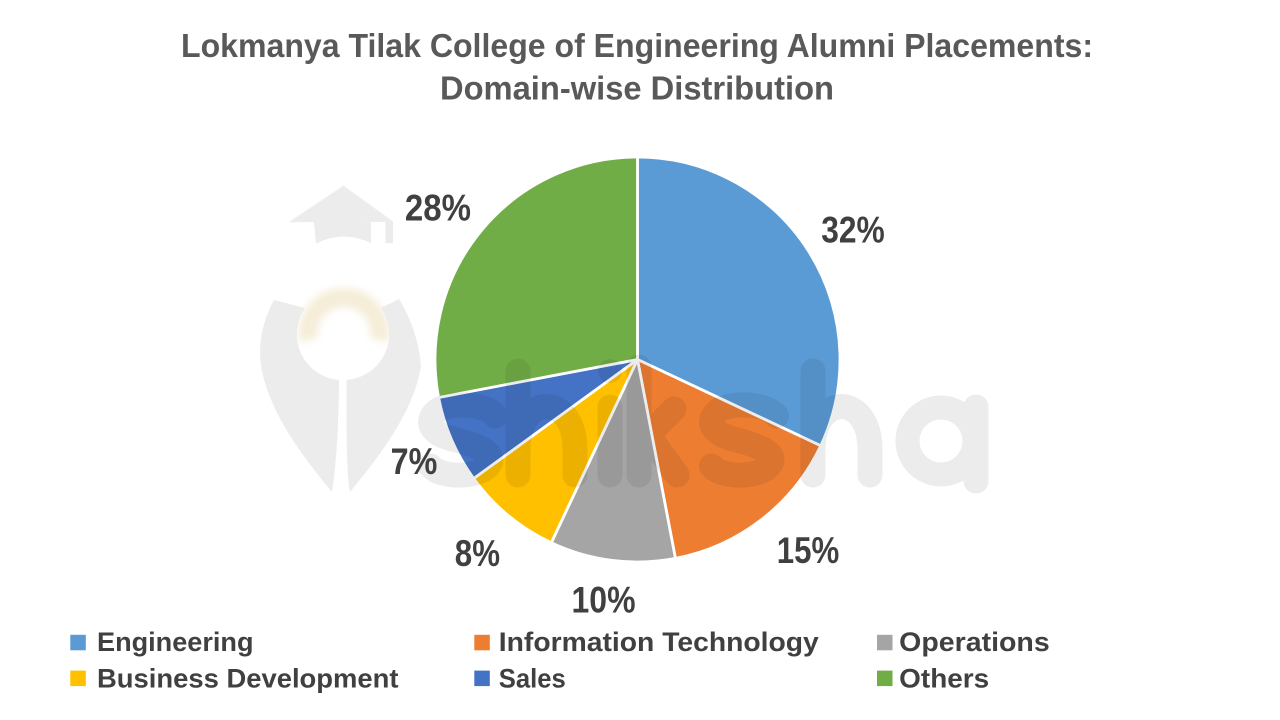 Image resolution: width=1280 pixels, height=720 pixels. Describe the element at coordinates (248, 678) in the screenshot. I see `svg-text: Business Development` at that location.